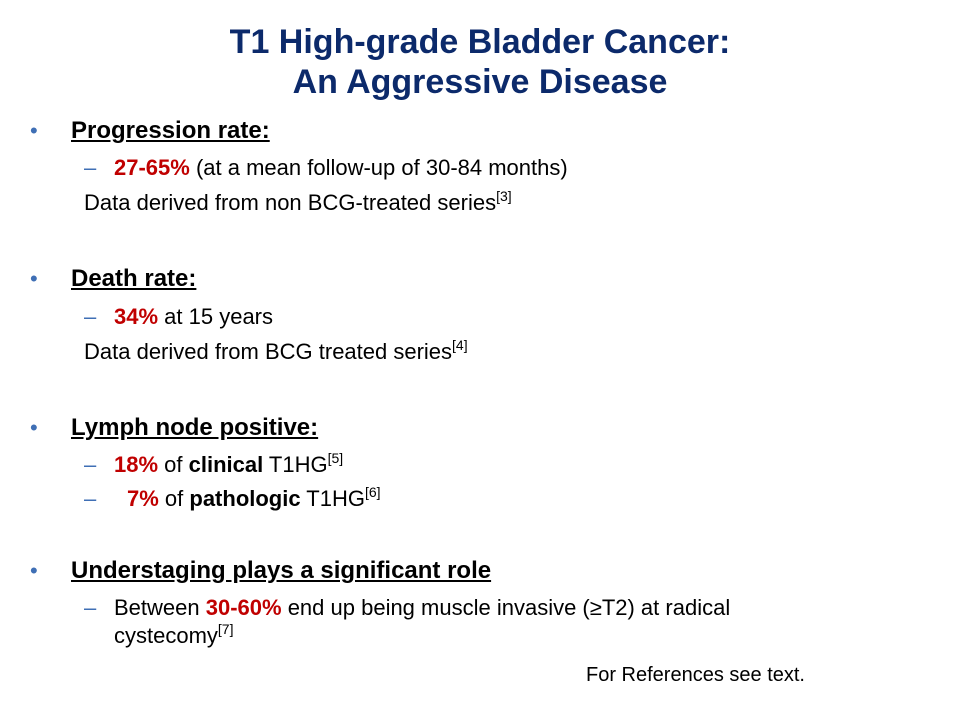 Image resolution: width=960 pixels, height=720 pixels. I want to click on progression-note-text: Data derived from non BCG-treated series, so click(290, 202).